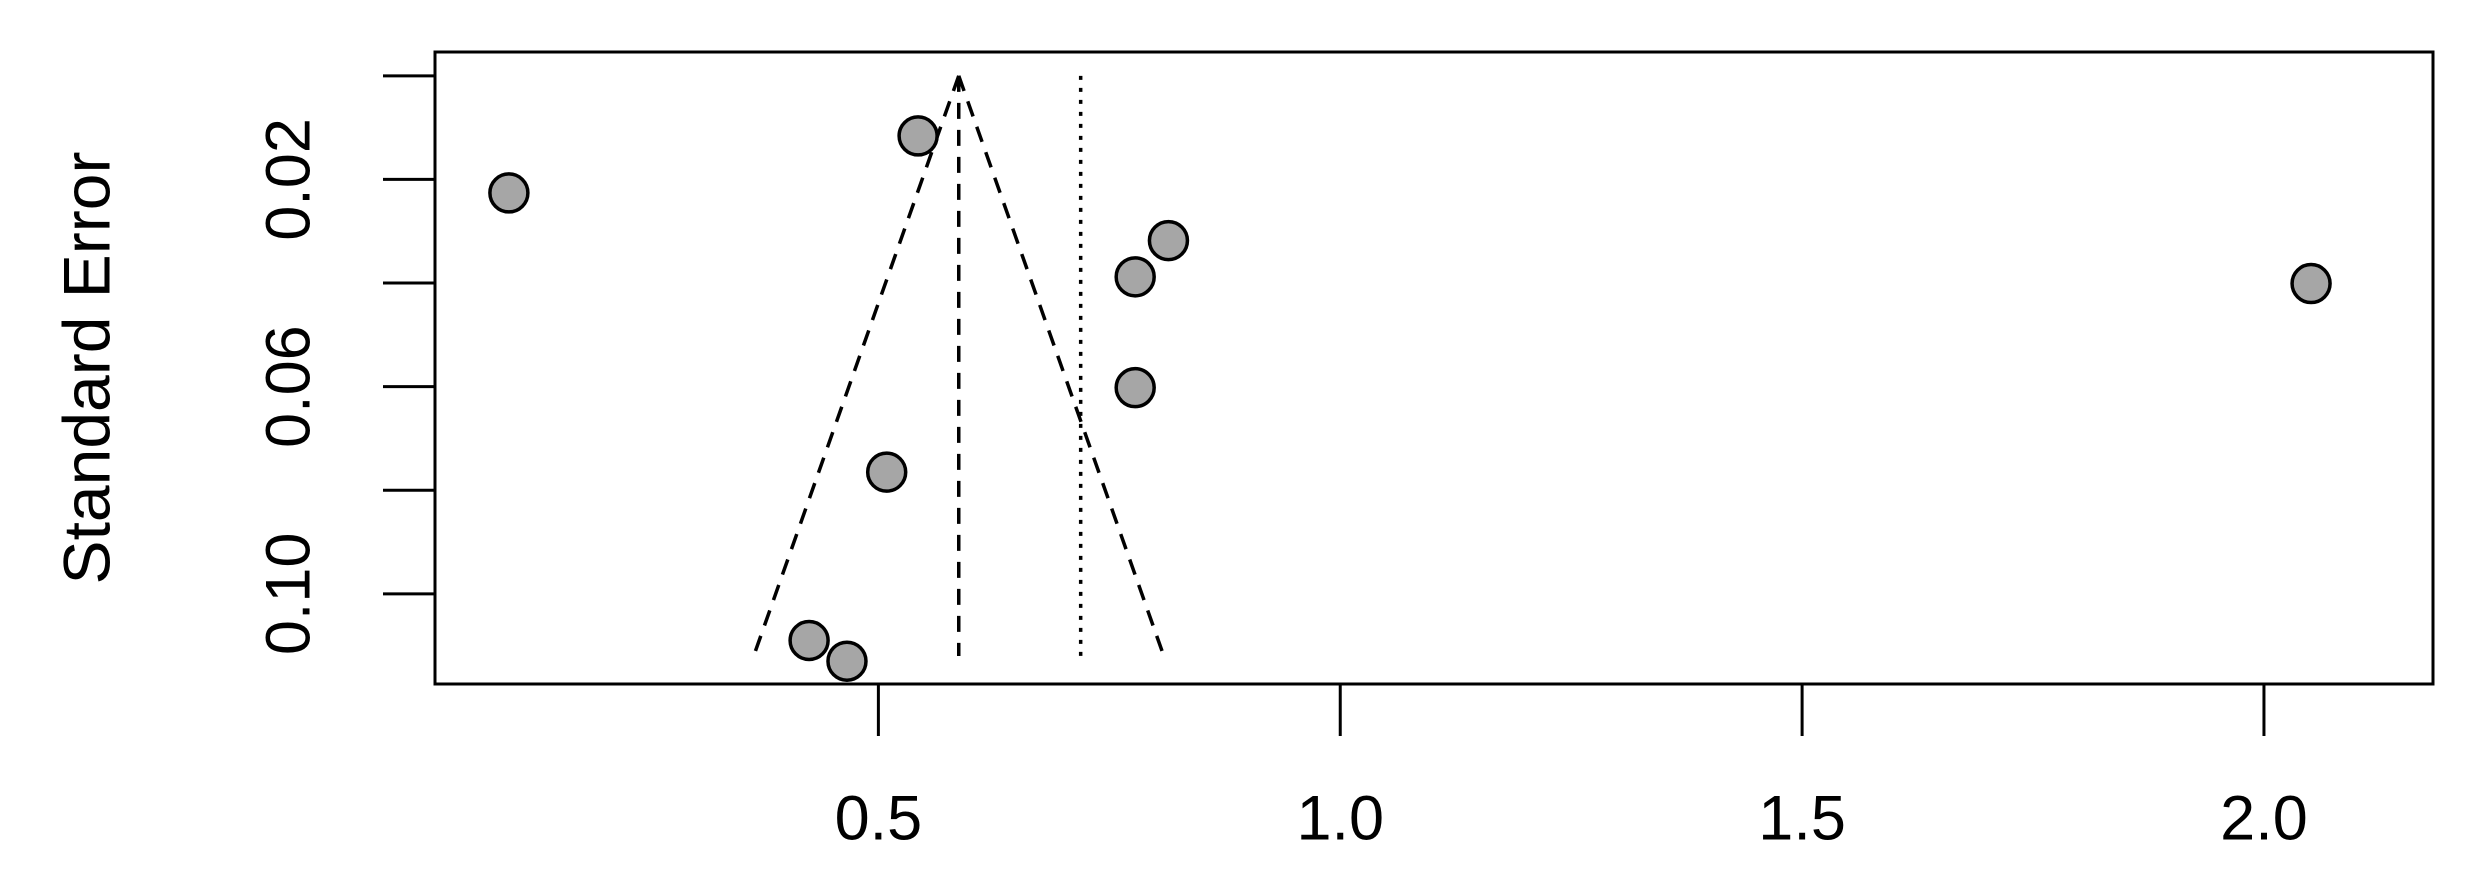  Describe the element at coordinates (1802, 819) in the screenshot. I see `x-tick-label: 1.5` at that location.